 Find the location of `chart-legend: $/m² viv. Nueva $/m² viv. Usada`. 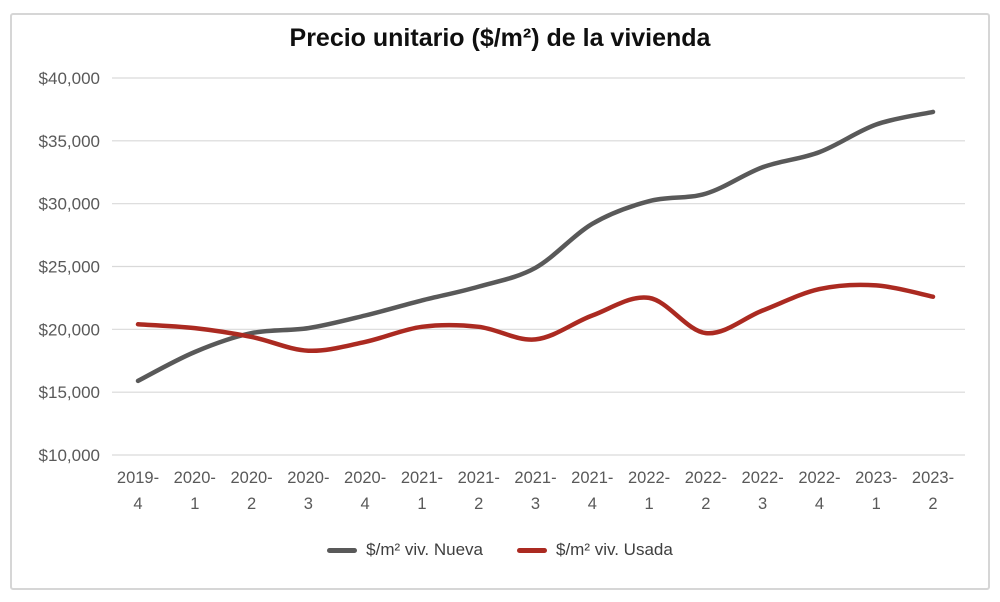

chart-legend: $/m² viv. Nueva $/m² viv. Usada is located at coordinates (500, 550).